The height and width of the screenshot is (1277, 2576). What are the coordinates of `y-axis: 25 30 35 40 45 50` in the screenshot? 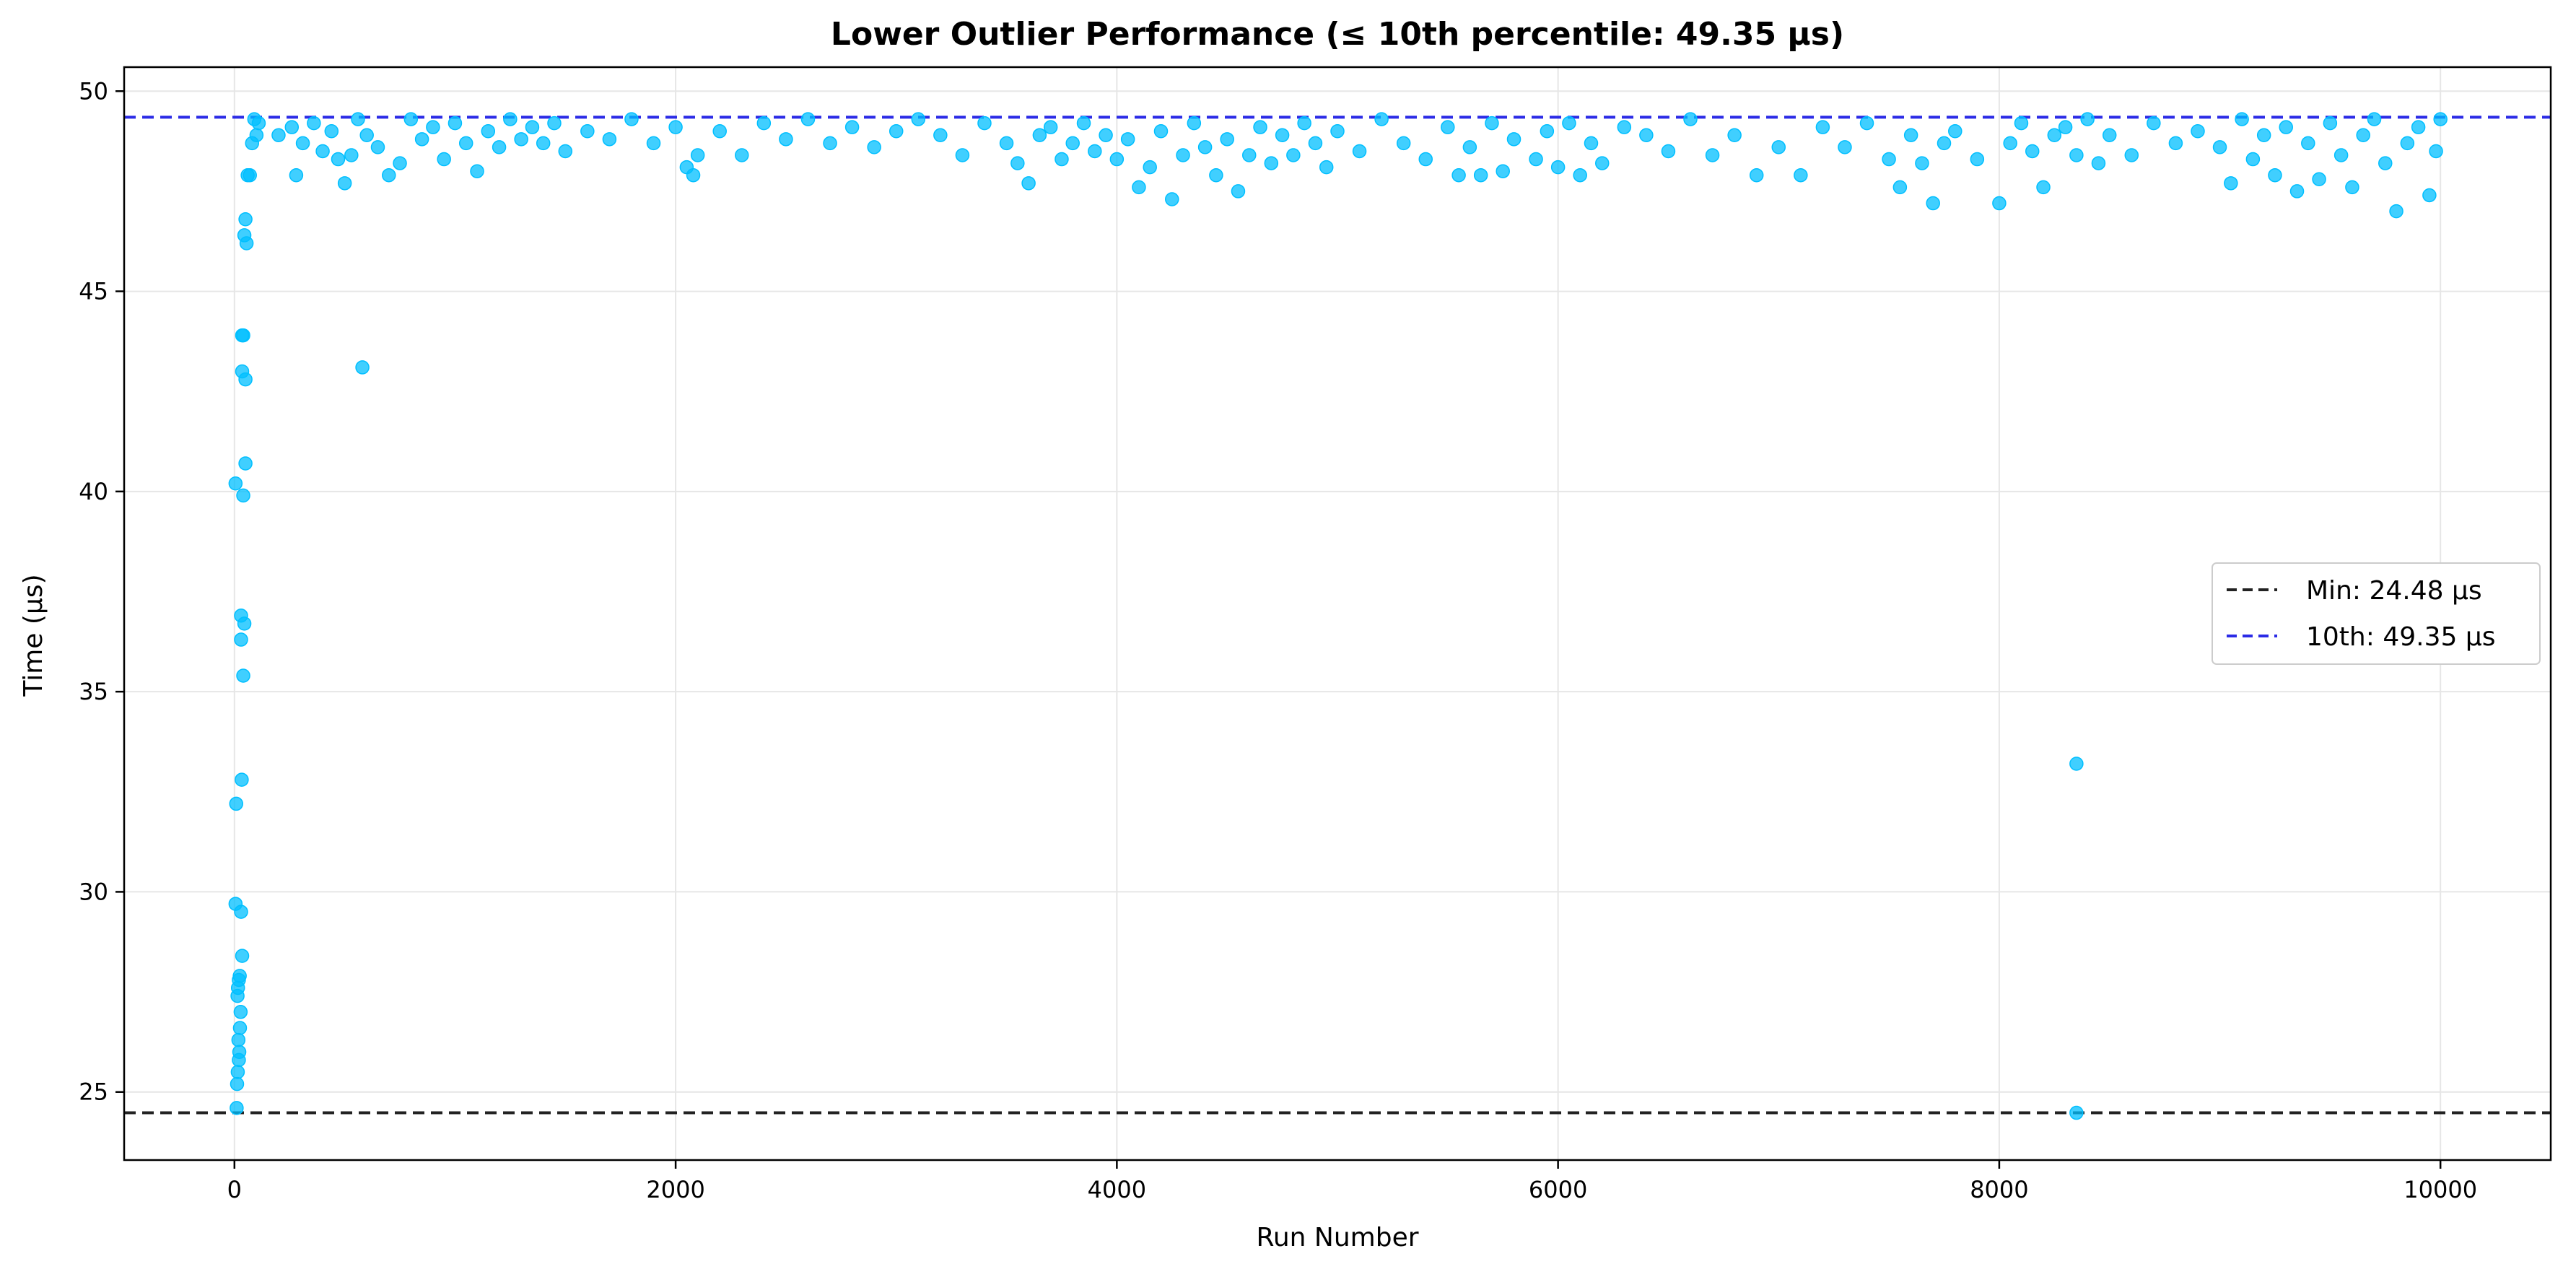 It's located at (101, 591).